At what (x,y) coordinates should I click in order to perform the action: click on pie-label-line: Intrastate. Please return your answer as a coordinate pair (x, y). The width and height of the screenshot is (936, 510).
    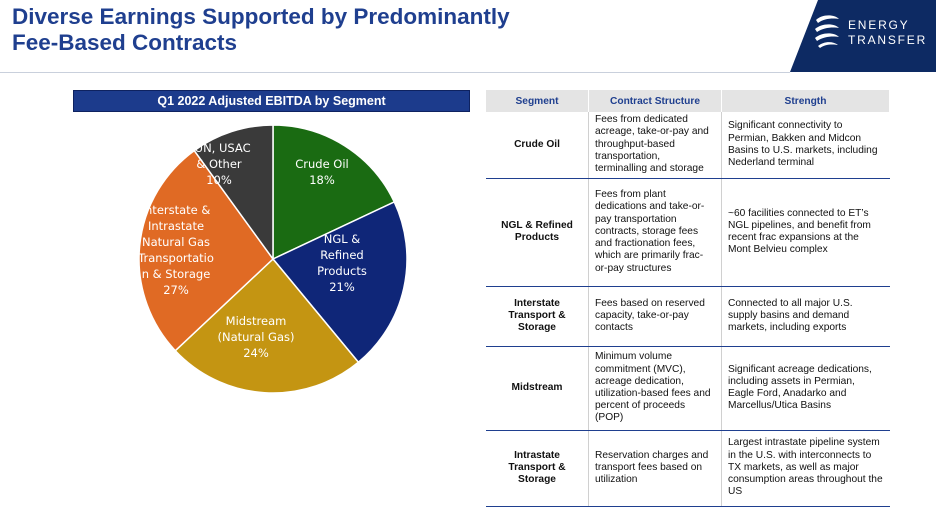
    Looking at the image, I should click on (176, 226).